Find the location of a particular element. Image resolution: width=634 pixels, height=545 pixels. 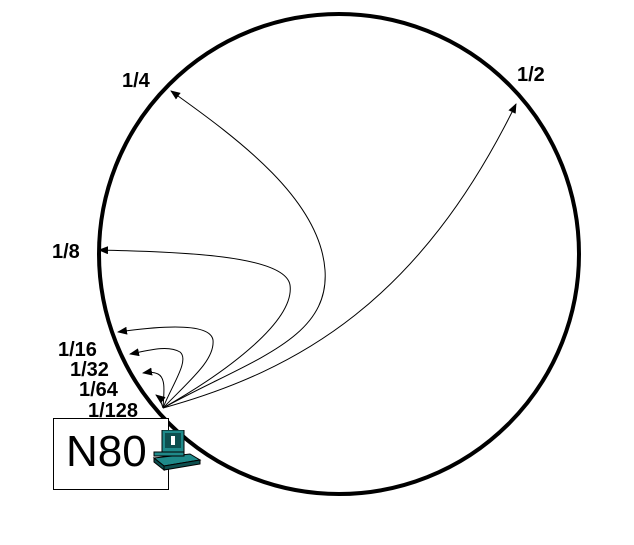

computer-icon is located at coordinates (176, 451).